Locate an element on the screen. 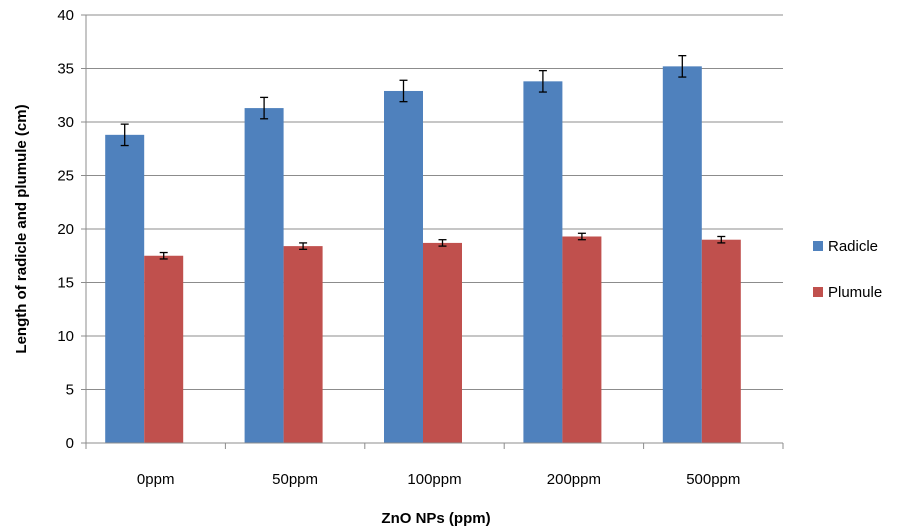 This screenshot has width=920, height=530. y-tick-label: 20 is located at coordinates (65, 229).